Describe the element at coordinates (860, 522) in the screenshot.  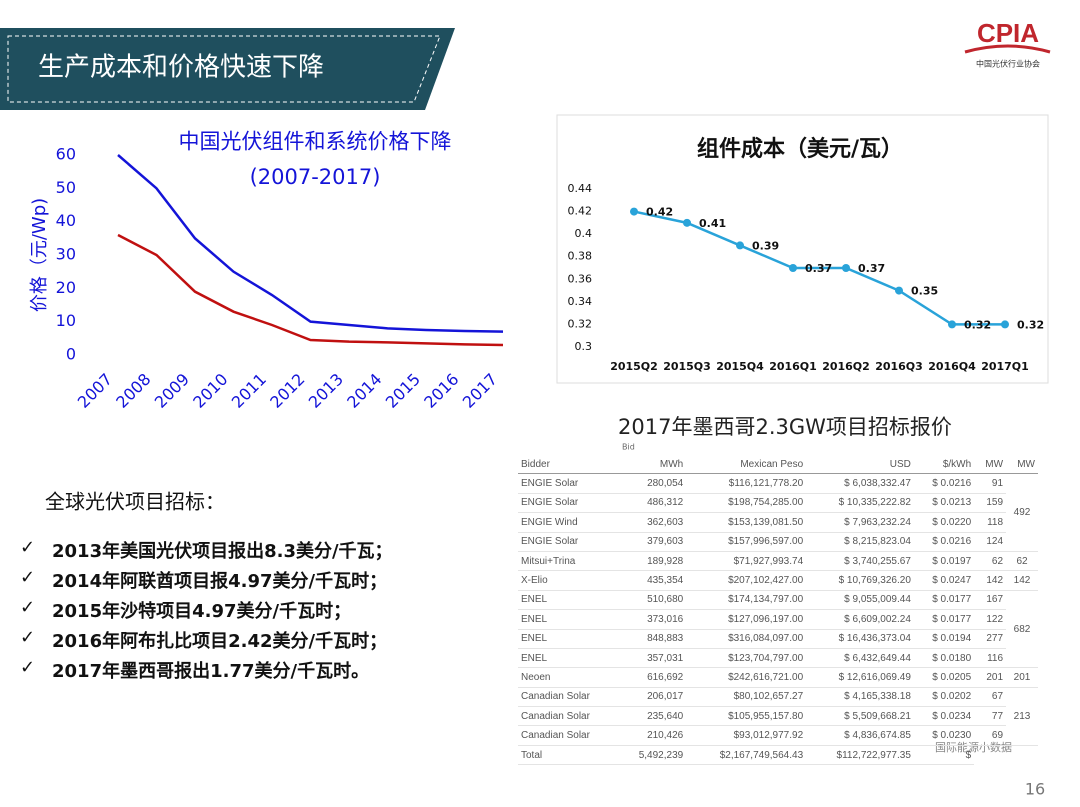
I see `table-cell: $ 7,963,232.24` at that location.